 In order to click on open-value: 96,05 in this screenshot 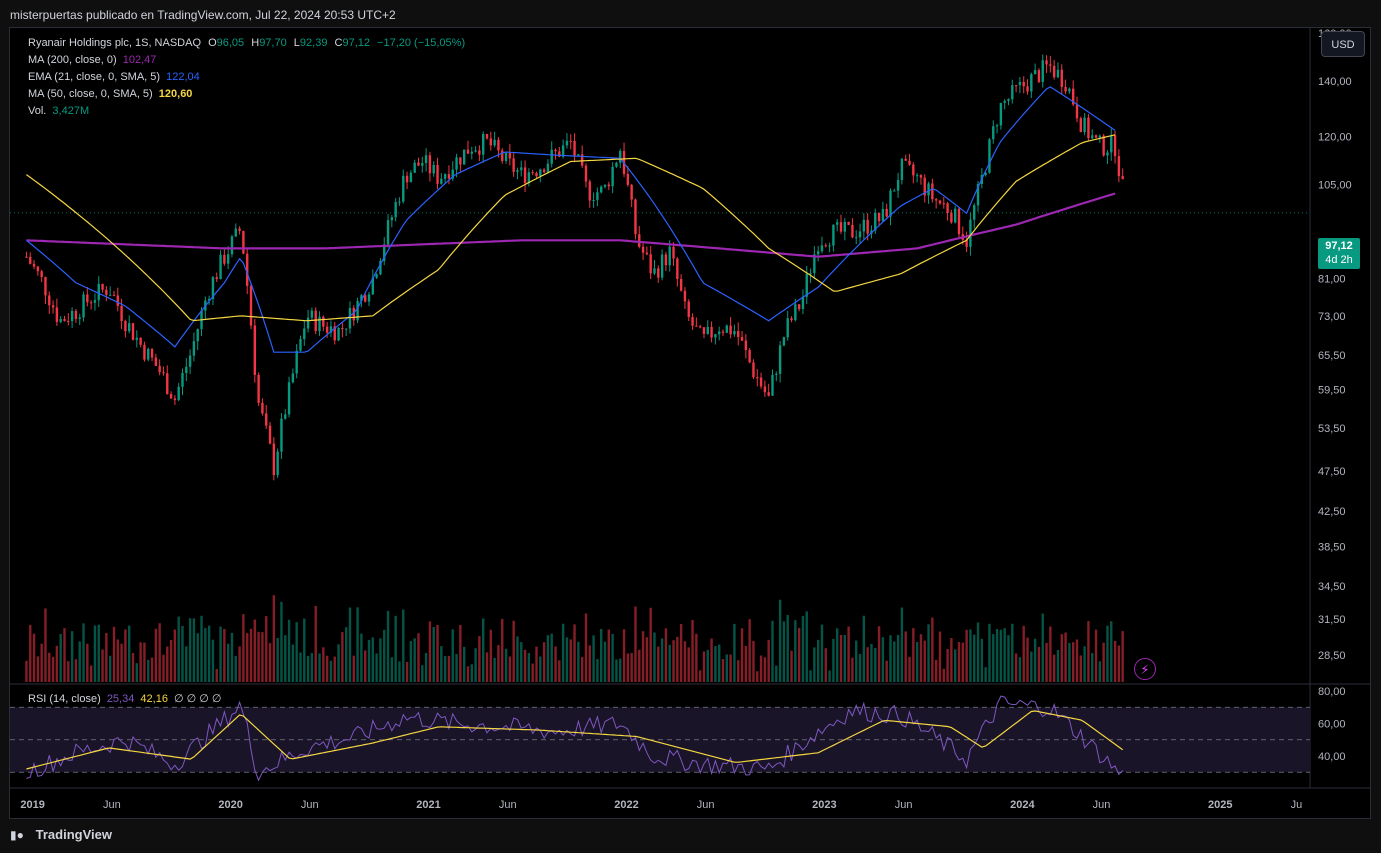, I will do `click(230, 43)`.